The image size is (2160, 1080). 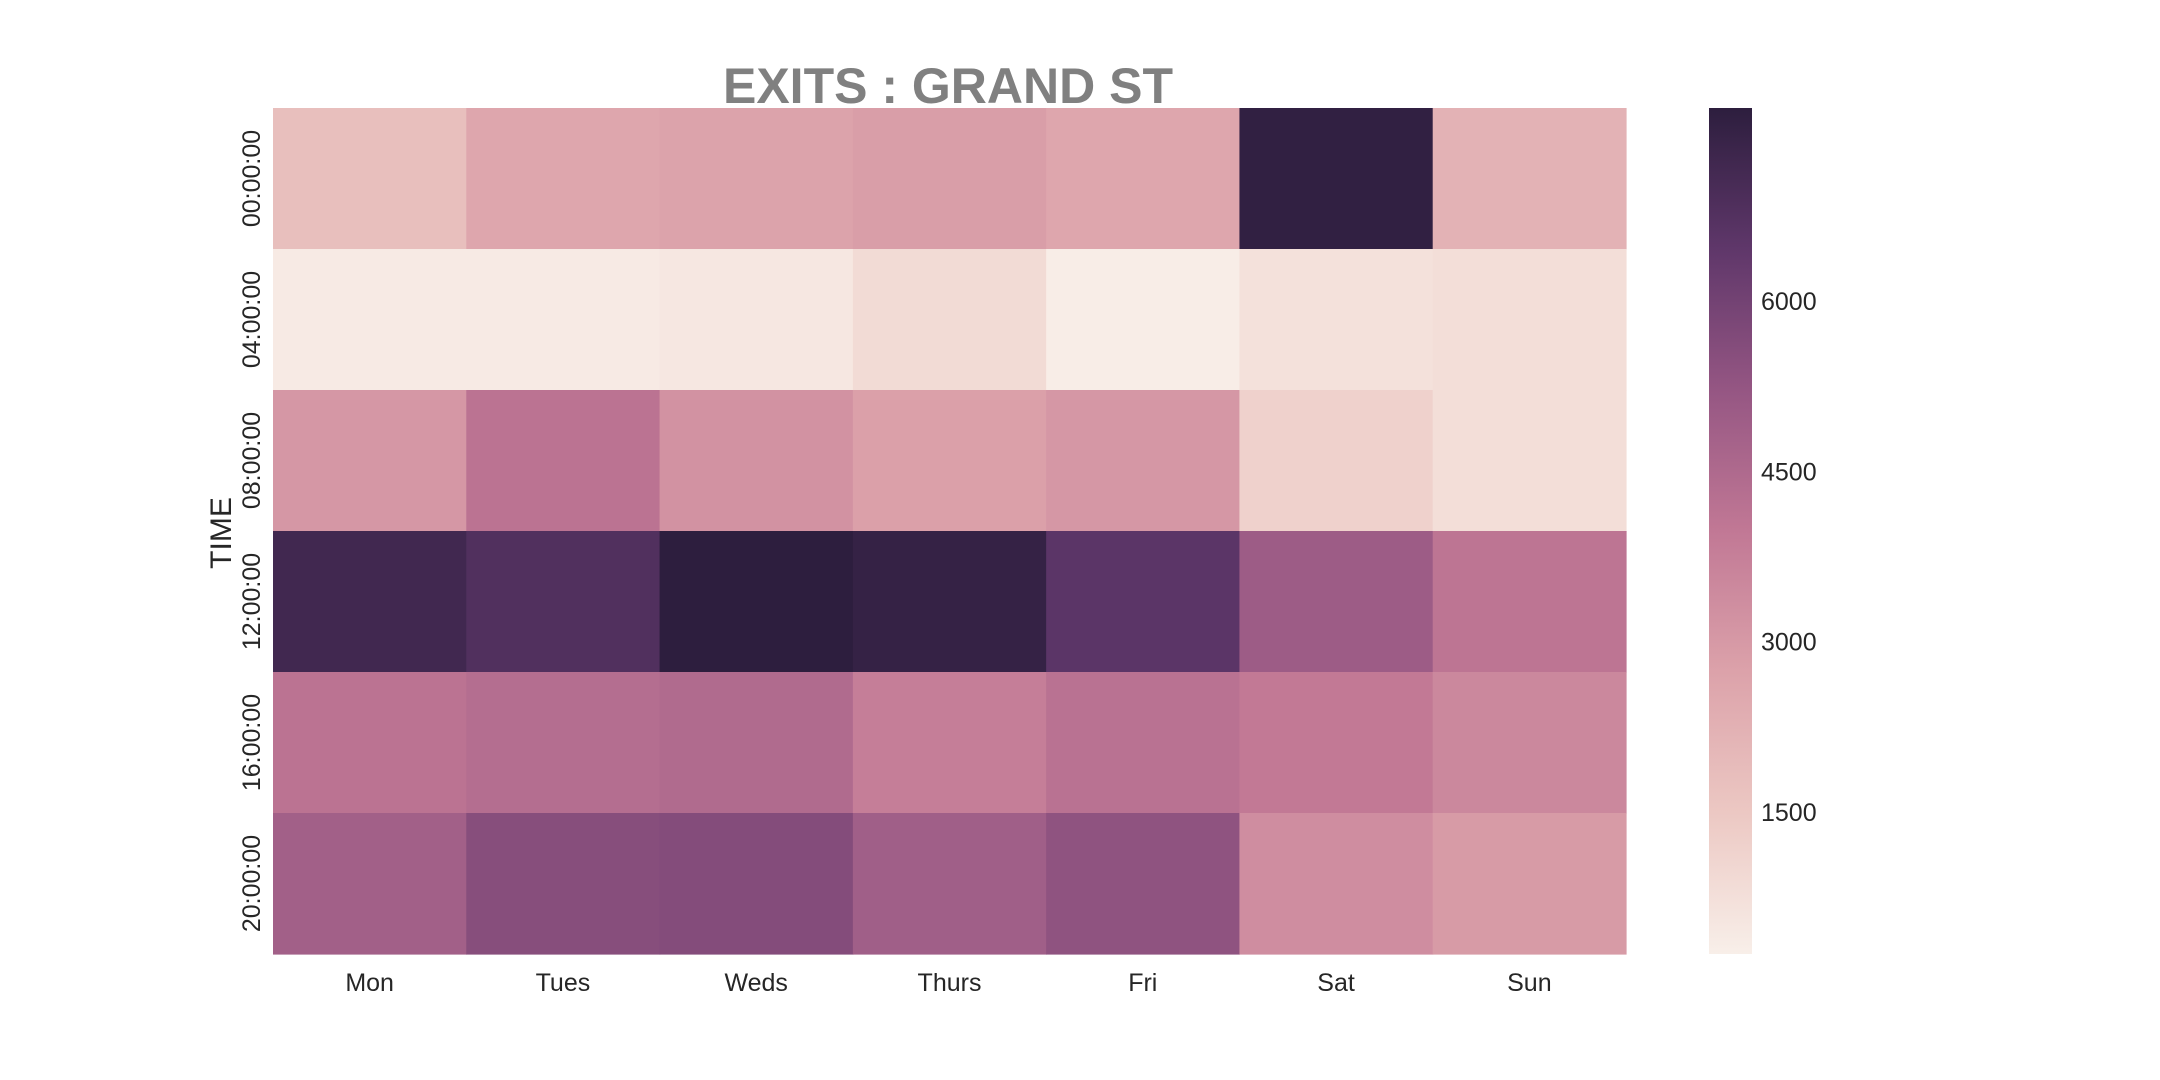 What do you see at coordinates (755, 983) in the screenshot?
I see `x-tick-label: Weds` at bounding box center [755, 983].